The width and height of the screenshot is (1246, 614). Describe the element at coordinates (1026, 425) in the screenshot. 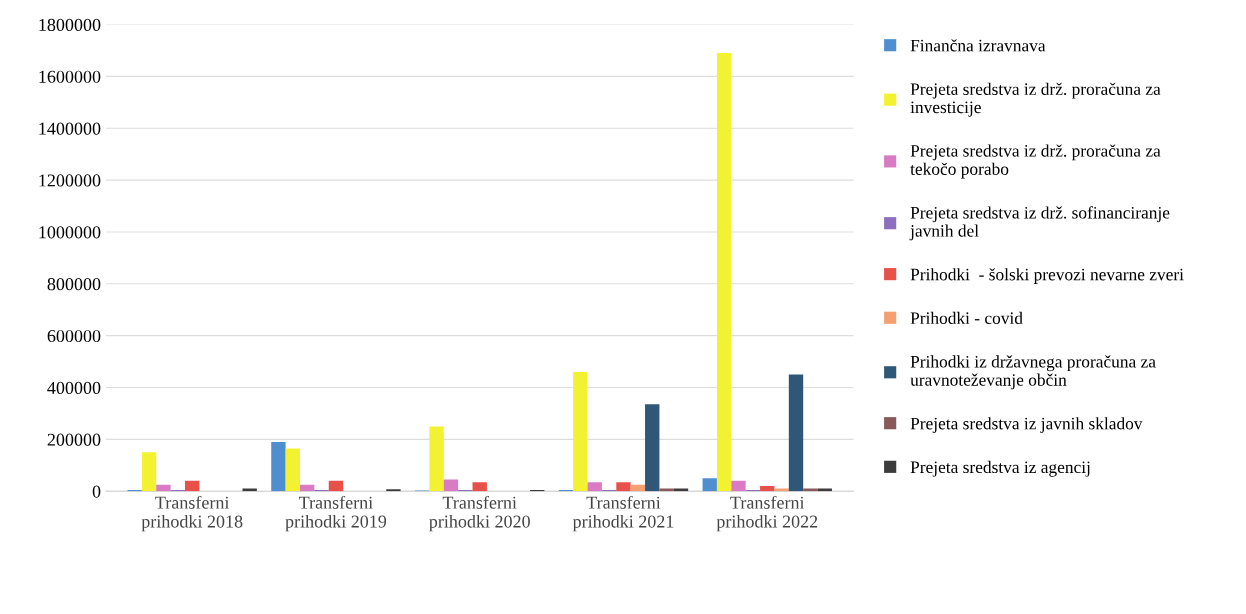

I see `legend-label: Prejeta sredstva iz javnih skladov` at that location.